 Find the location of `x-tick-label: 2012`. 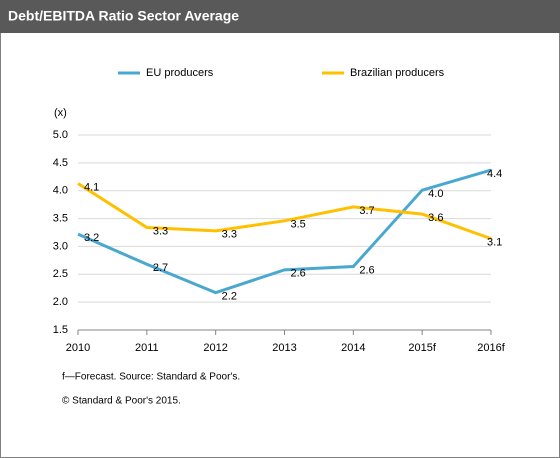

x-tick-label: 2012 is located at coordinates (215, 348).